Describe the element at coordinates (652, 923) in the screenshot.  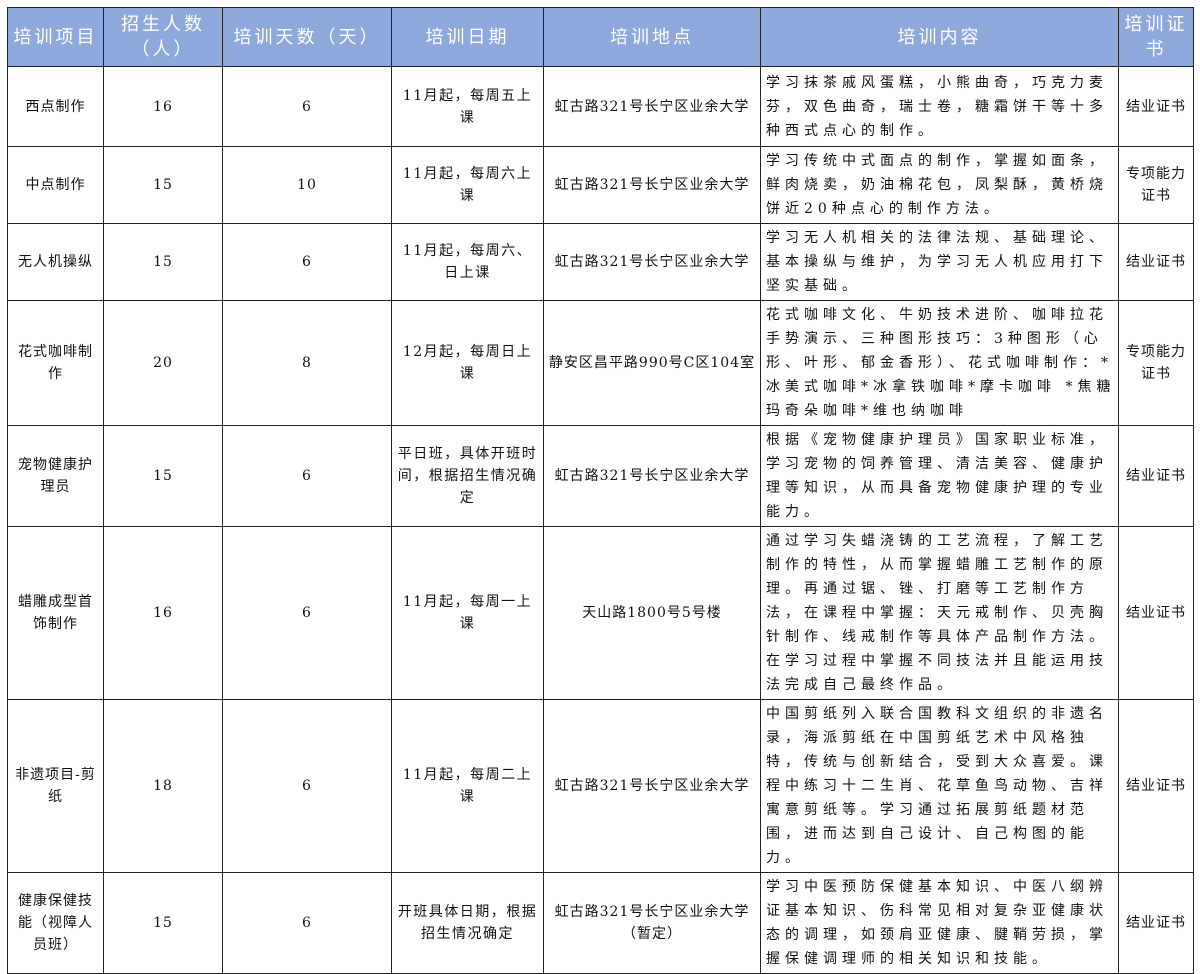
I see `location-cell: 虹古路321号长宁区业余大学（暂定）` at that location.